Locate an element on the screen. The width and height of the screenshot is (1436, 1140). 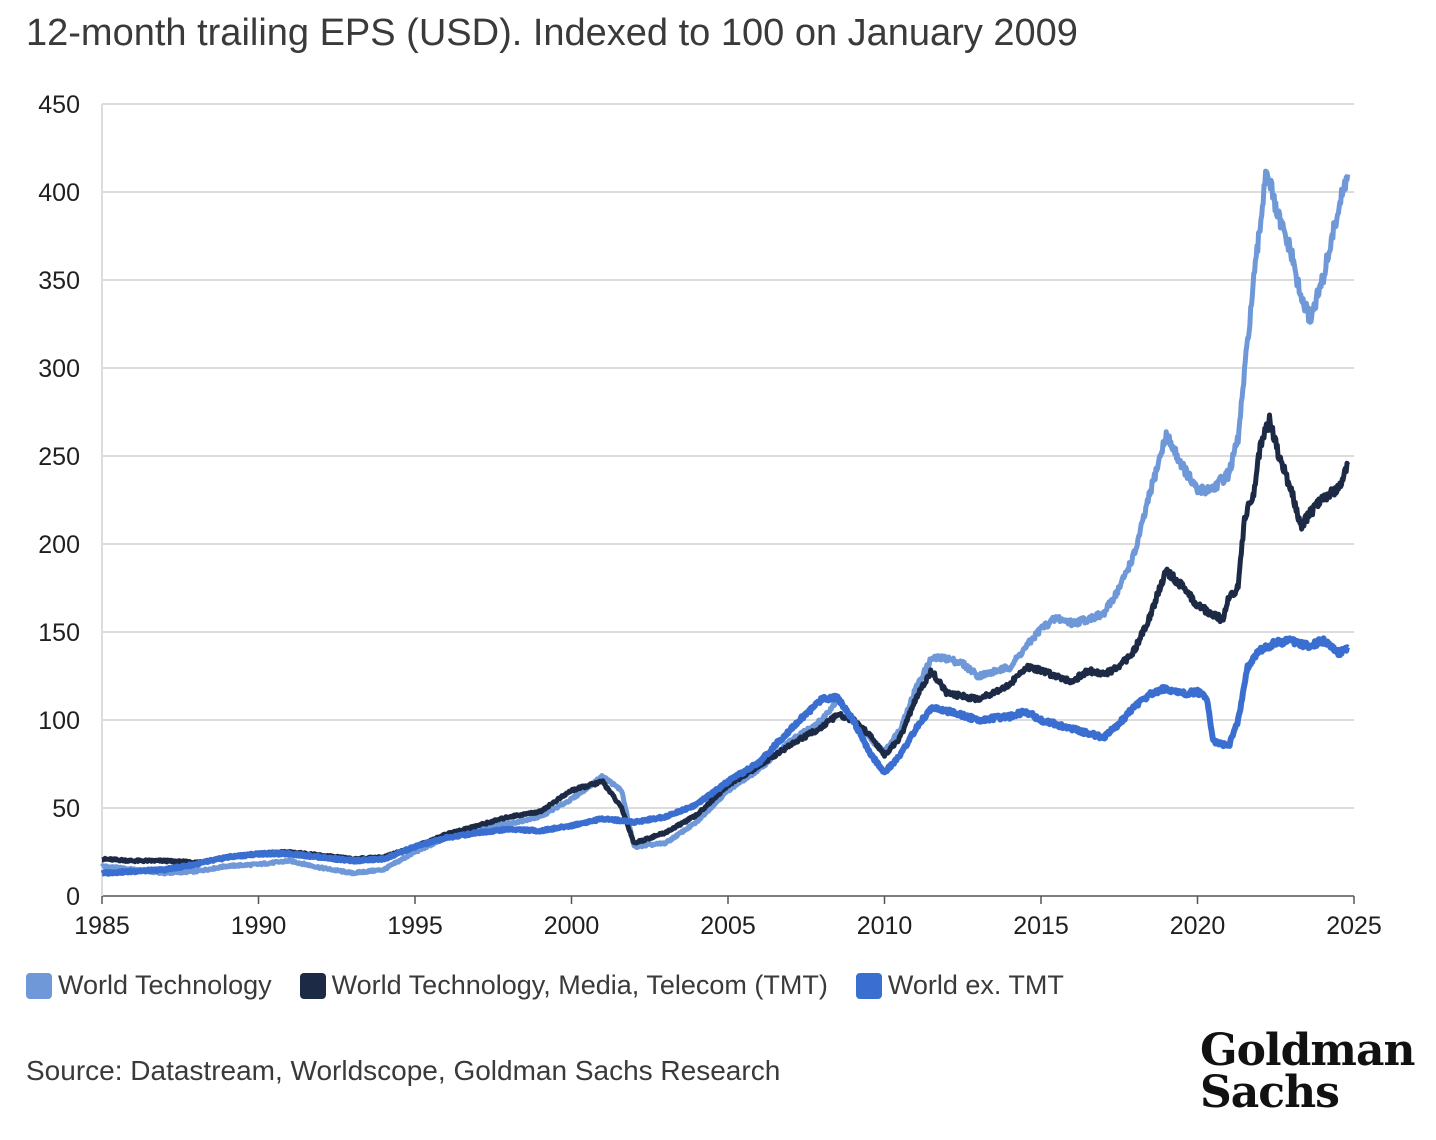
legend-item-world-technology: World Technology is located at coordinates (149, 985).